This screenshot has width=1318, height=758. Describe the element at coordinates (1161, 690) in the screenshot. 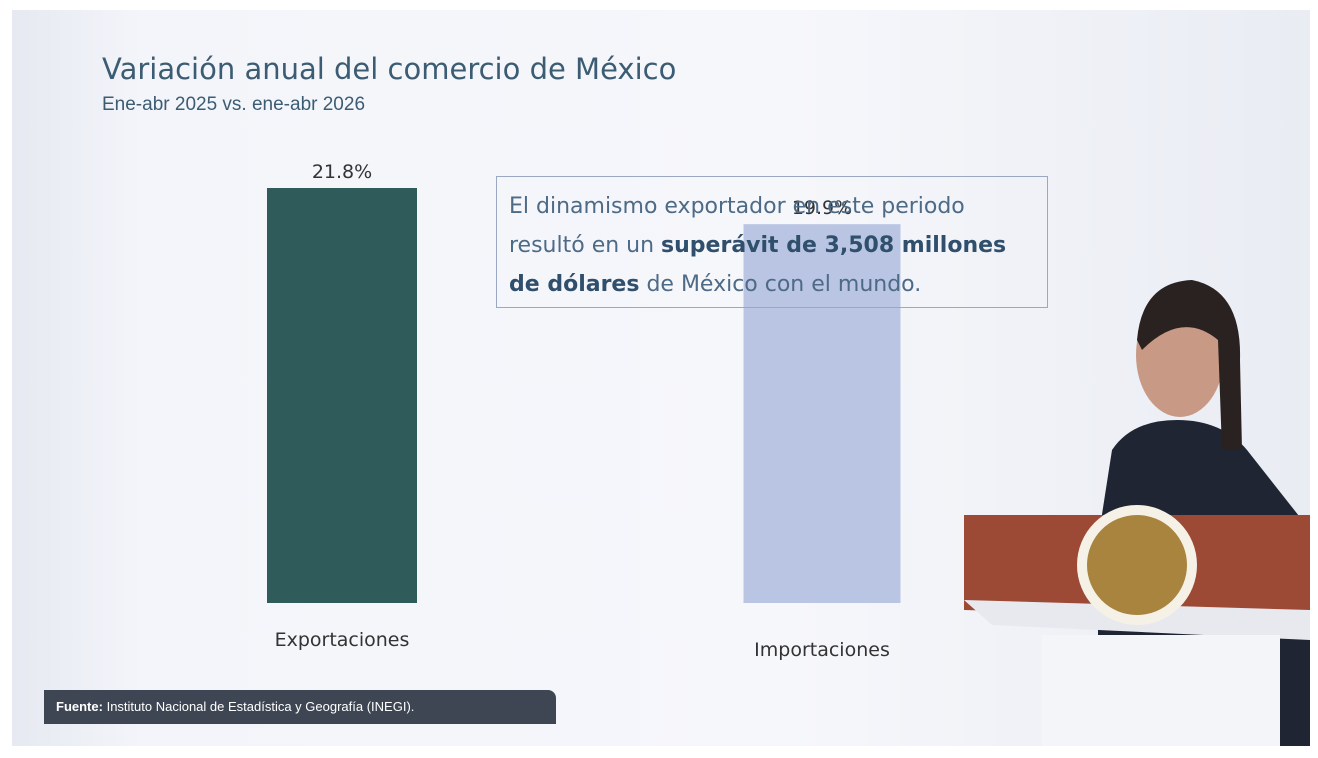

I see `podium-base` at that location.